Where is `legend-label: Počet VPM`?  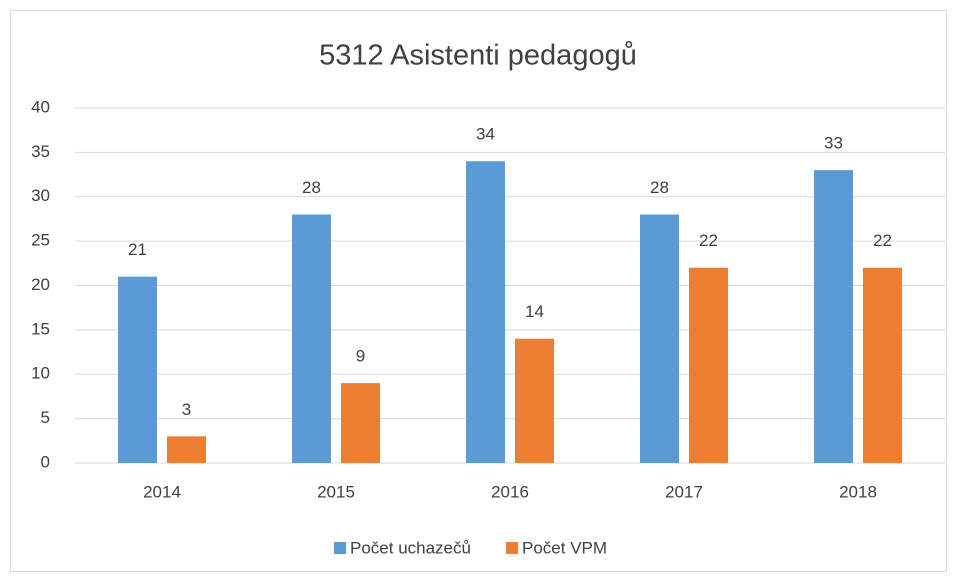 legend-label: Počet VPM is located at coordinates (564, 547).